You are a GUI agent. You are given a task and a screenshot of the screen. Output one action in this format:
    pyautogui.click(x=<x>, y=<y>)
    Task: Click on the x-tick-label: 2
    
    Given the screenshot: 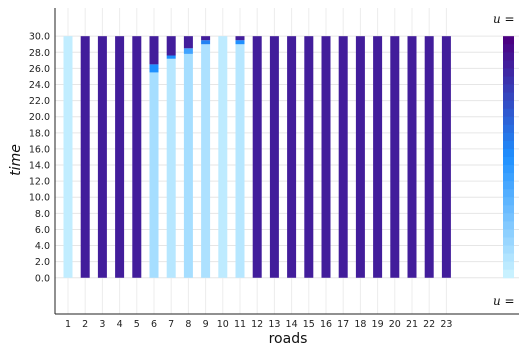 What is the action you would take?
    pyautogui.click(x=85, y=324)
    